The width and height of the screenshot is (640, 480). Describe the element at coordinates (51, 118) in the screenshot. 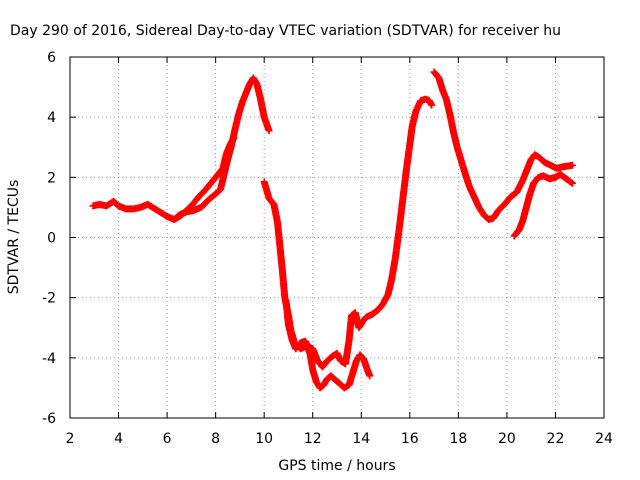

I see `y-tick-label: 4` at that location.